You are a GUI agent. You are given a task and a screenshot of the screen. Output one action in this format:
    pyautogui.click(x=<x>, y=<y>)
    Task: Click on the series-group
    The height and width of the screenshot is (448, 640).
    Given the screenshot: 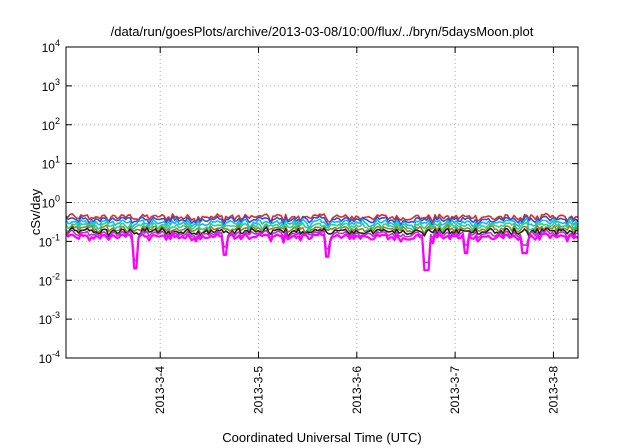 What is the action you would take?
    pyautogui.click(x=322, y=242)
    